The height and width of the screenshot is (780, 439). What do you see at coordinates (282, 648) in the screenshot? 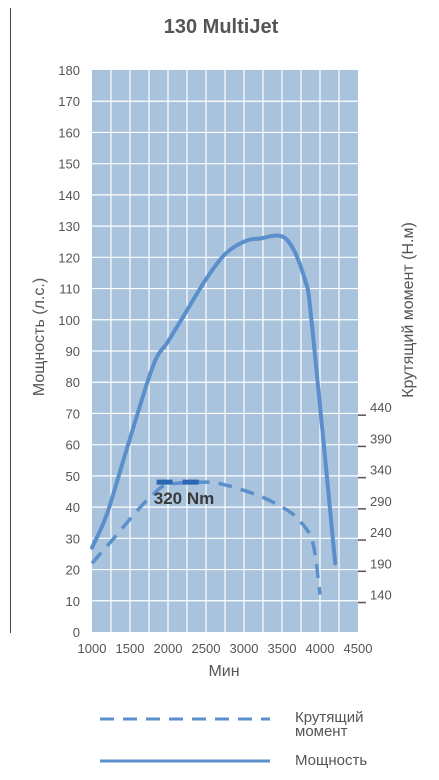
I see `x-tick-label: 3500` at bounding box center [282, 648].